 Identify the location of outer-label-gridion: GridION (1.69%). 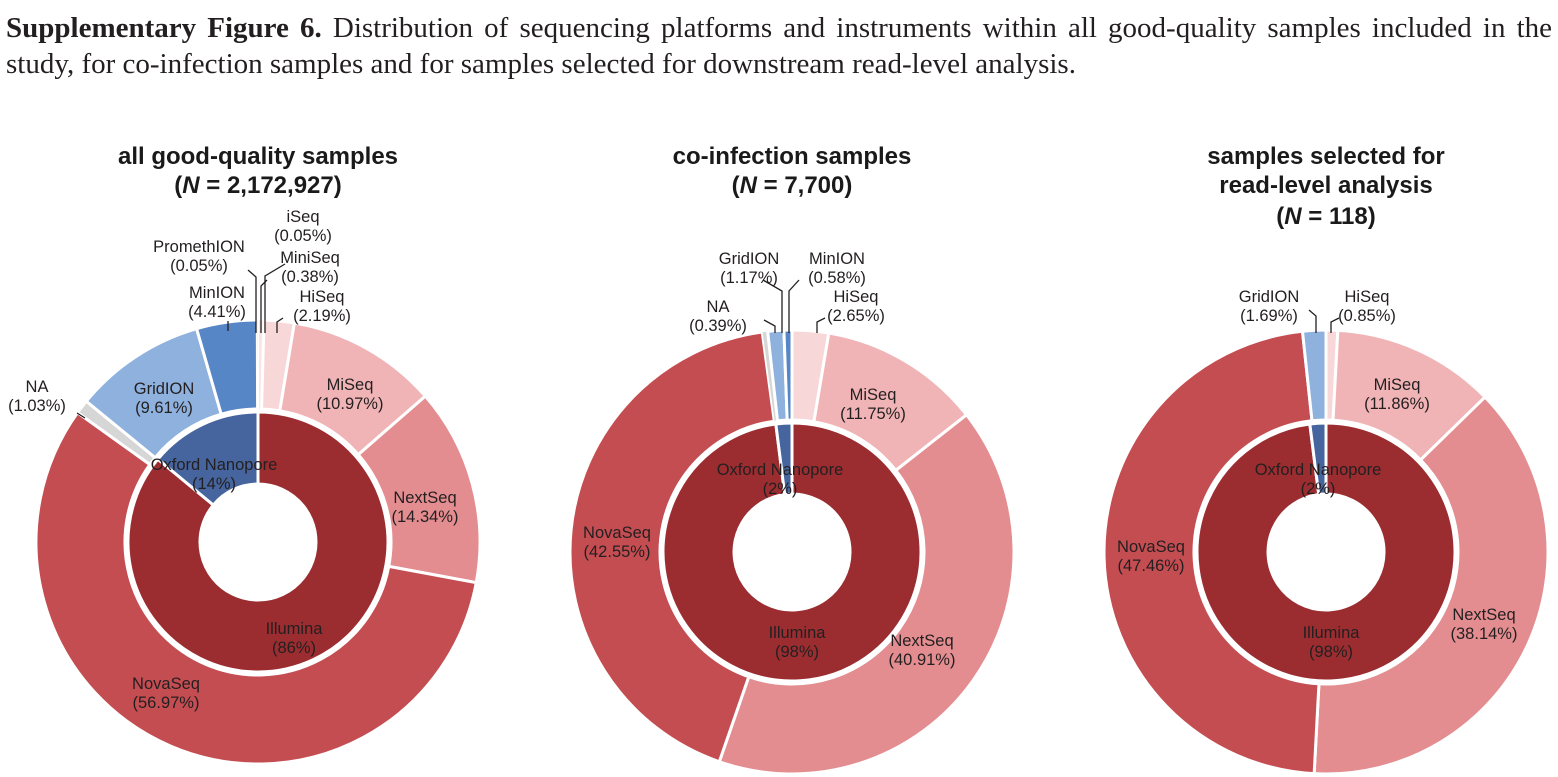
(1269, 306).